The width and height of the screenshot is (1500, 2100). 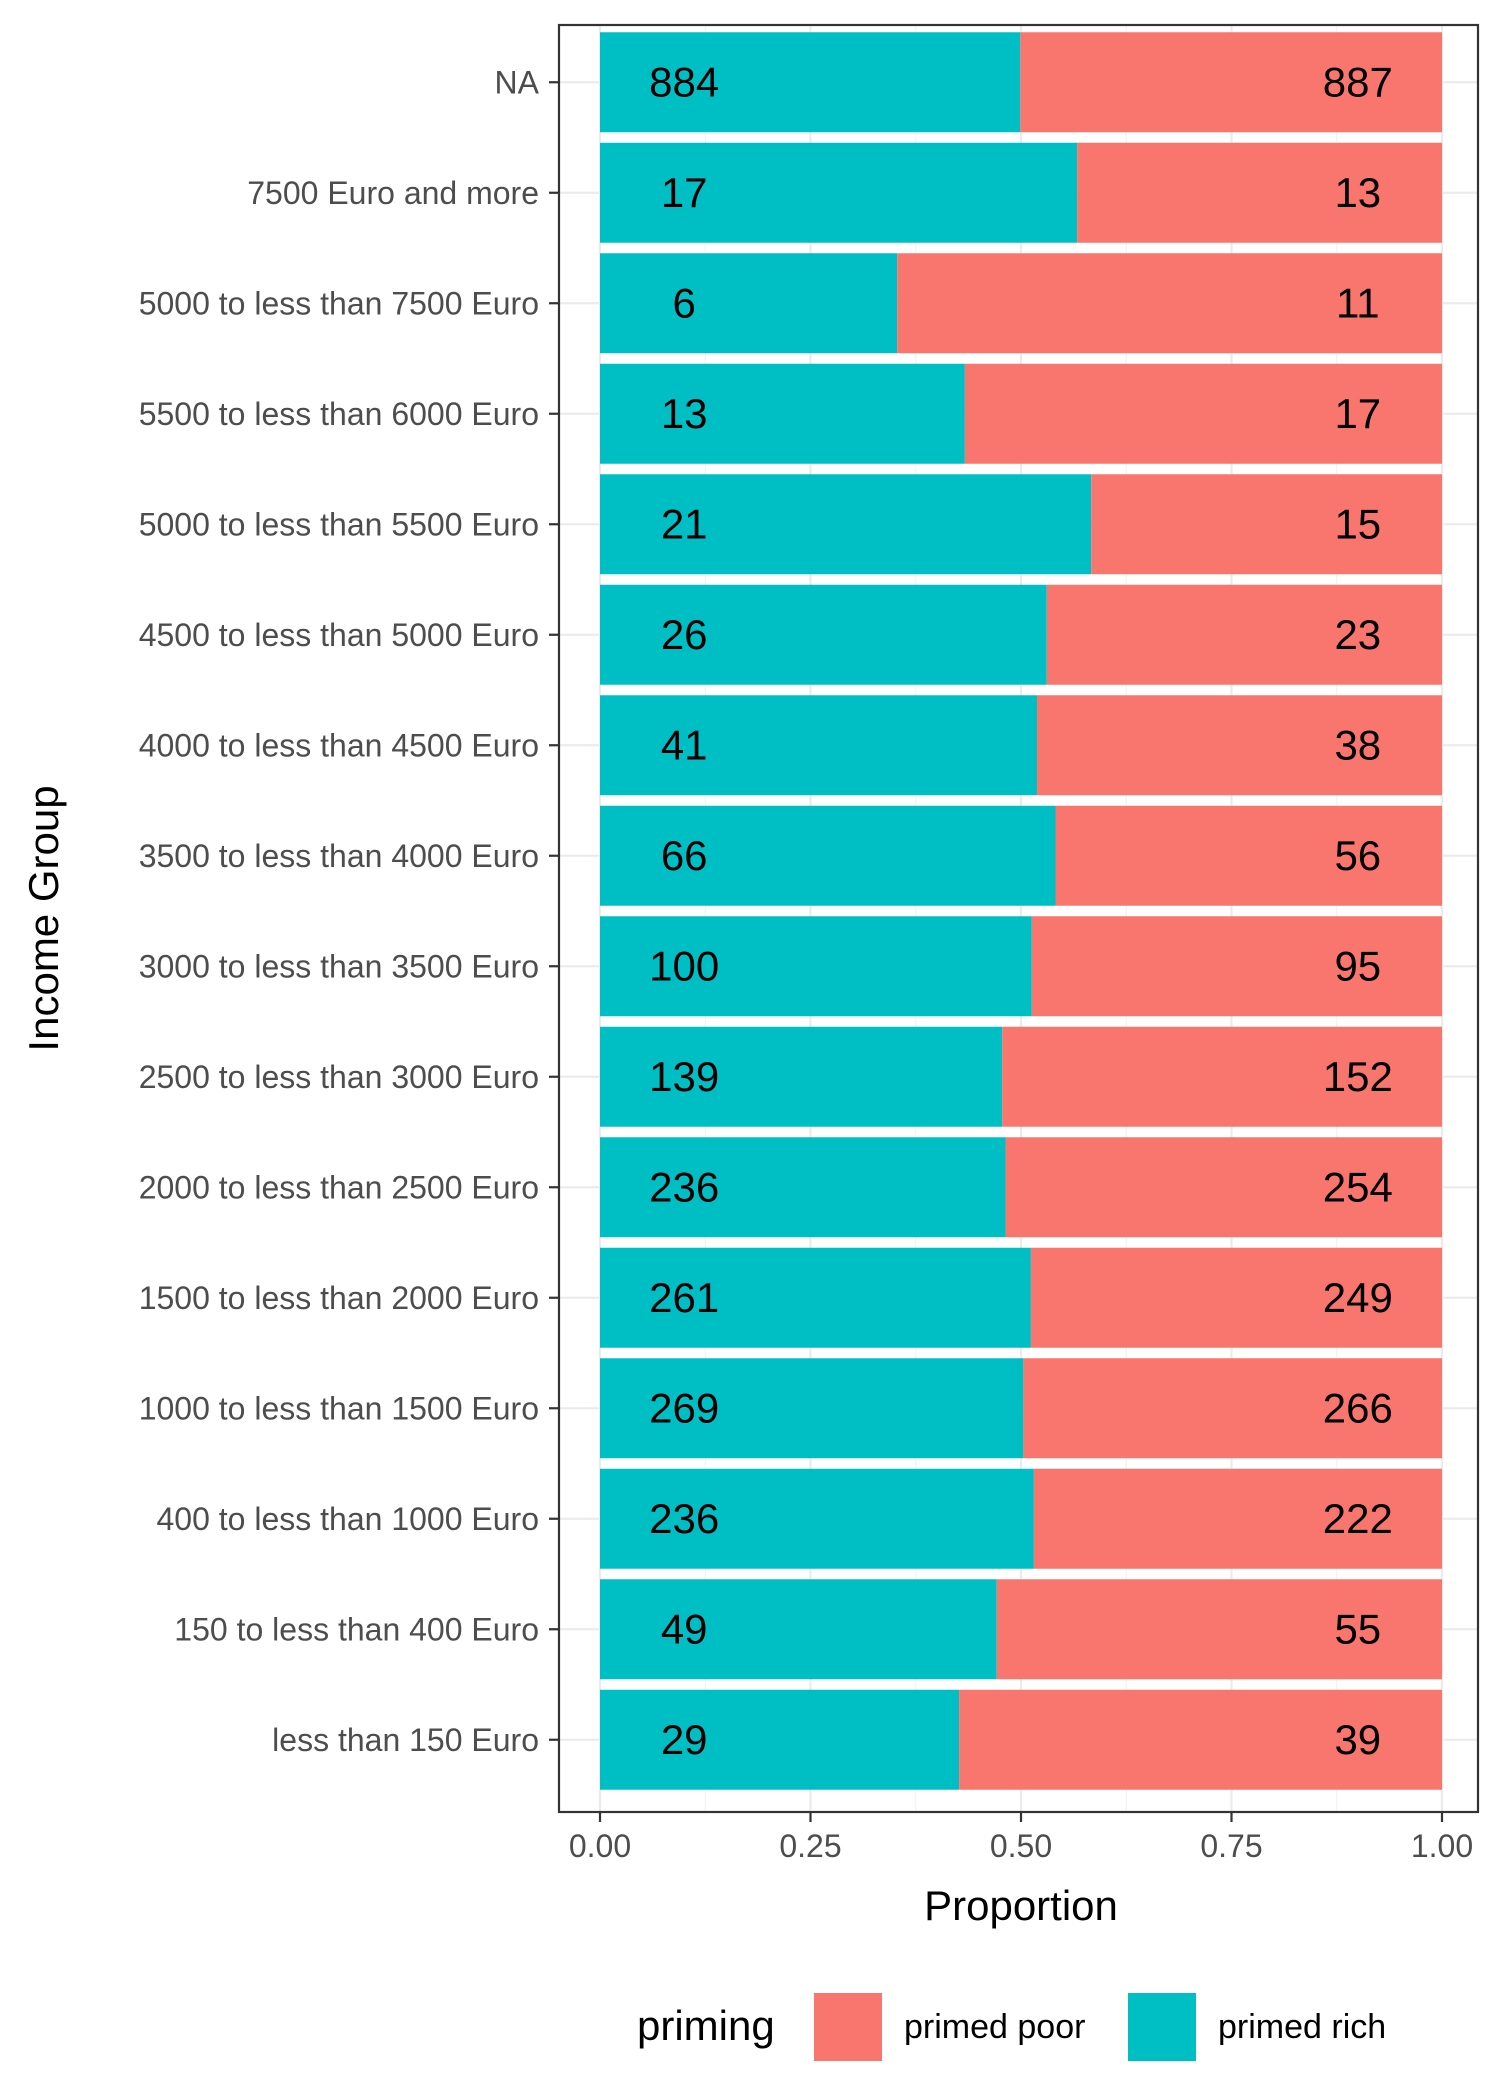 I want to click on y-tick-label: 1500 to less than 2000 Euro, so click(x=339, y=1298).